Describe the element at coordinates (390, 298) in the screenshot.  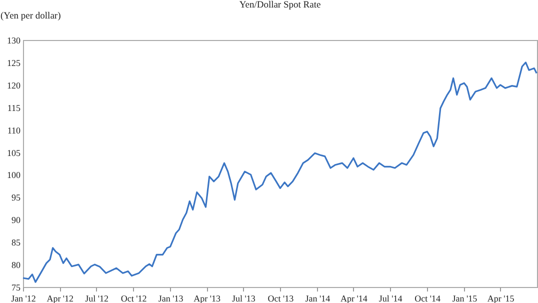
I see `x-tick-label: Jul '14` at that location.